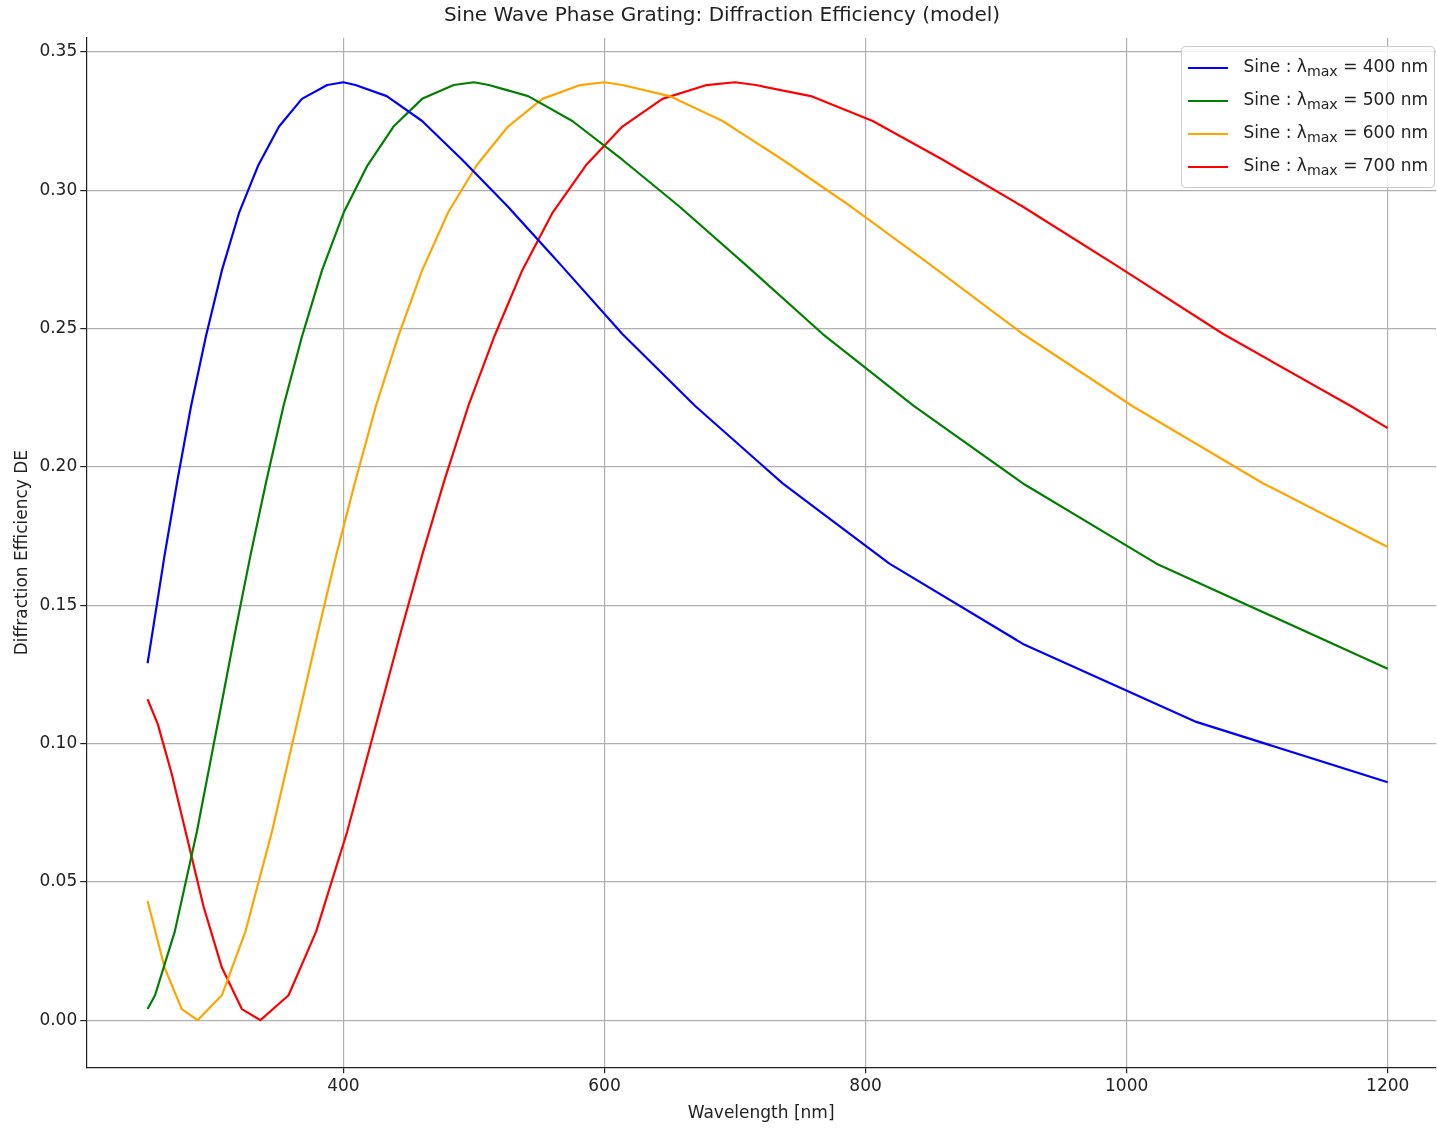  I want to click on y-tick-label: 0.35, so click(58, 50).